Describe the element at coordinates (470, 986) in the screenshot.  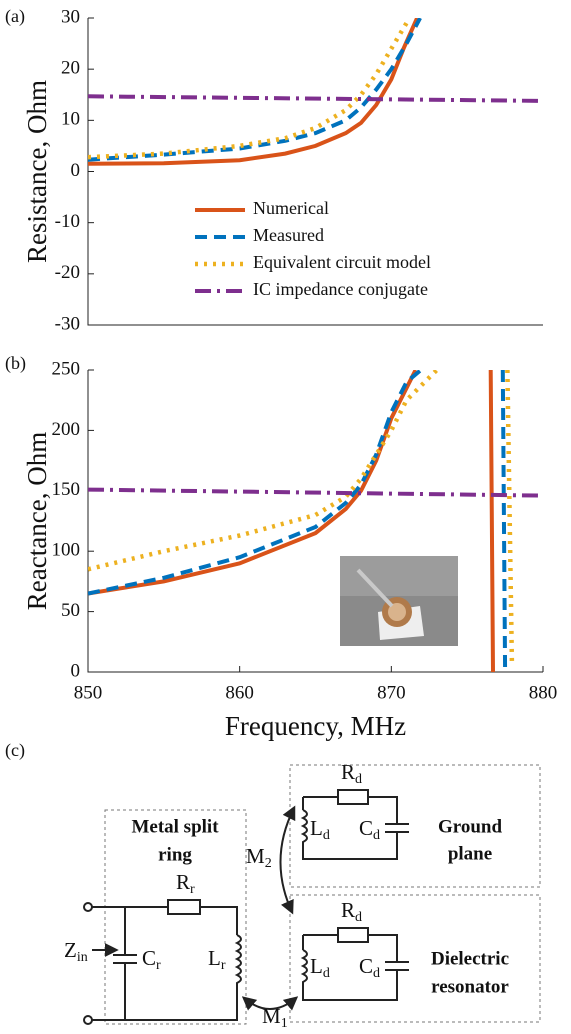
I see `block-label: resonator` at that location.